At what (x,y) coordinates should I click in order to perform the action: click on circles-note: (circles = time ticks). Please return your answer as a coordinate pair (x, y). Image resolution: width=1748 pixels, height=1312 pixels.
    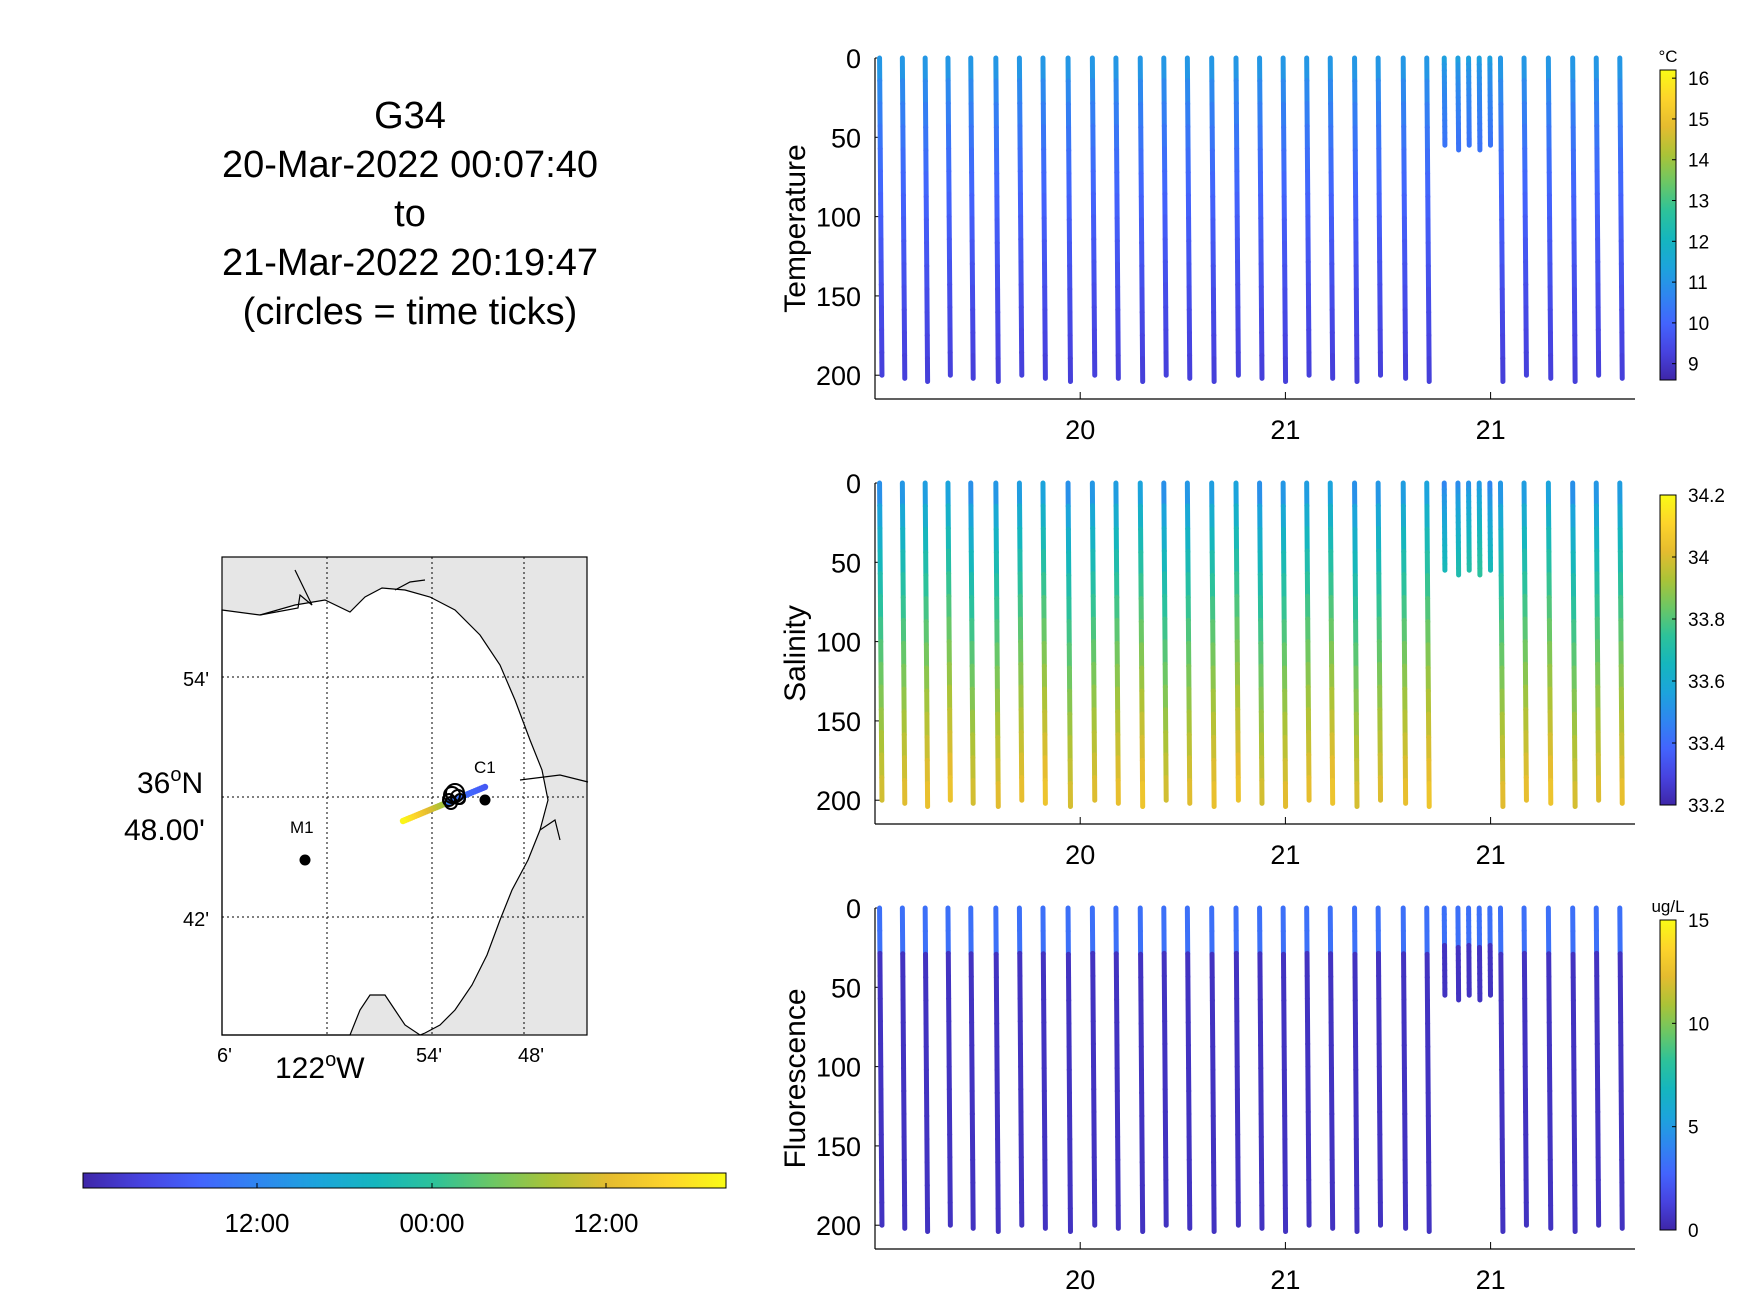
    Looking at the image, I should click on (410, 312).